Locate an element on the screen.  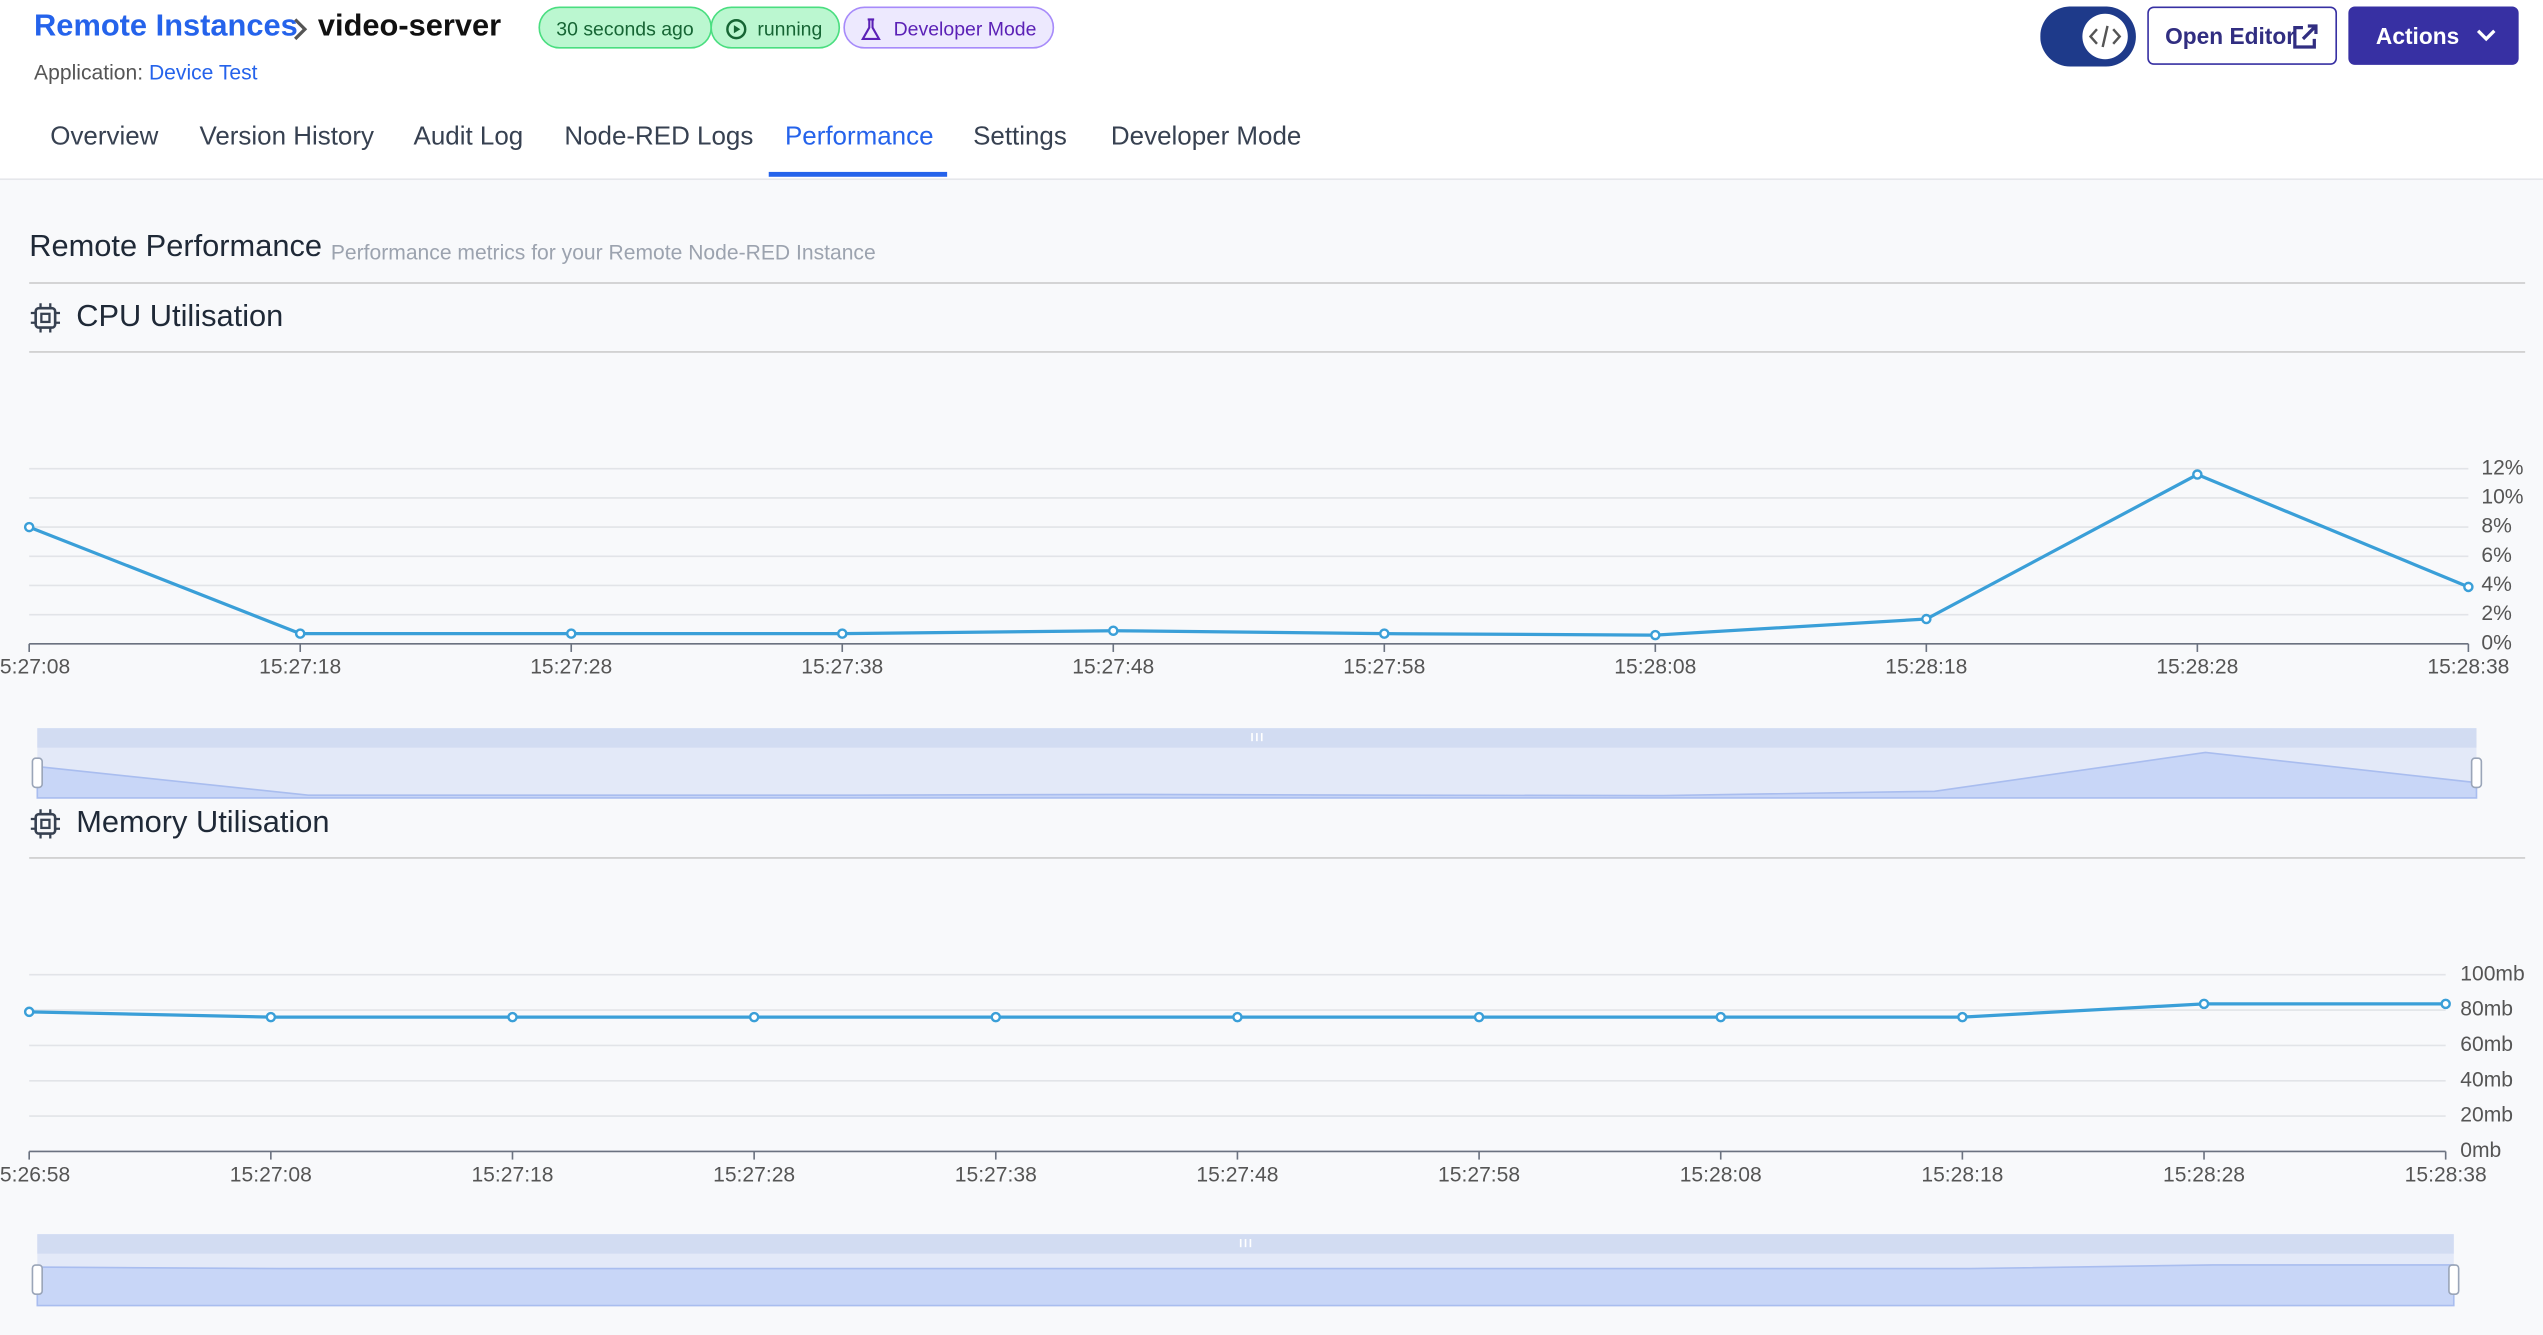
tab: Overview is located at coordinates (104, 137).